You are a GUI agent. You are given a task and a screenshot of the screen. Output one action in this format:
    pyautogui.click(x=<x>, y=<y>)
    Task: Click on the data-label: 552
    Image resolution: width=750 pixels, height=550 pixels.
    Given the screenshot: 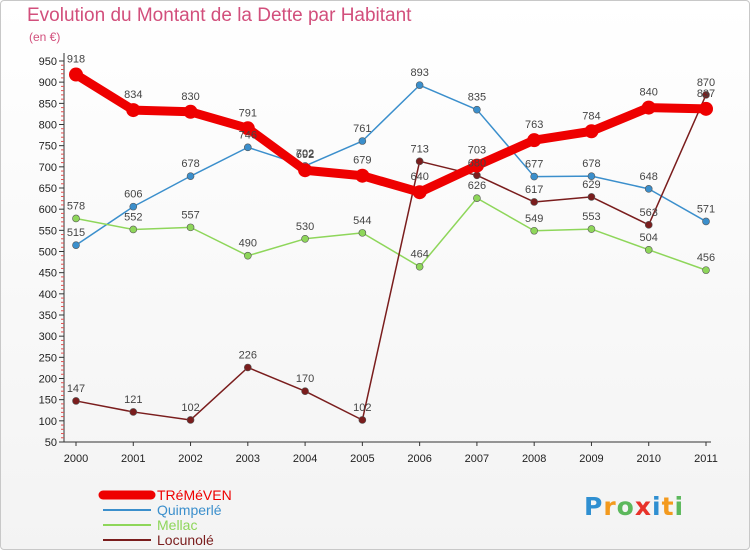 What is the action you would take?
    pyautogui.click(x=133, y=217)
    